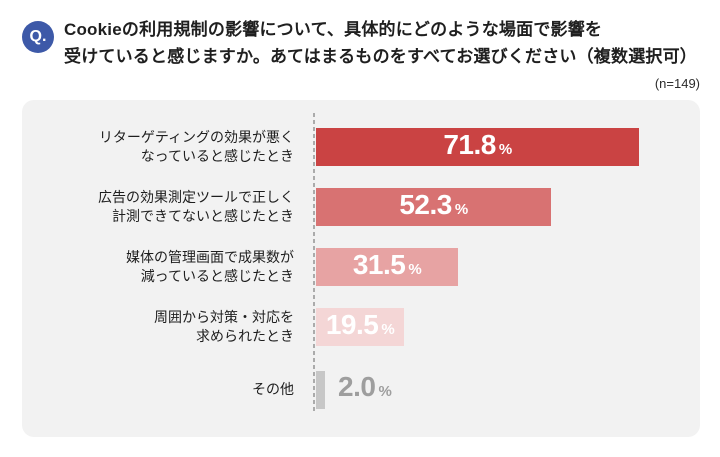  What do you see at coordinates (320, 389) in the screenshot?
I see `bar` at bounding box center [320, 389].